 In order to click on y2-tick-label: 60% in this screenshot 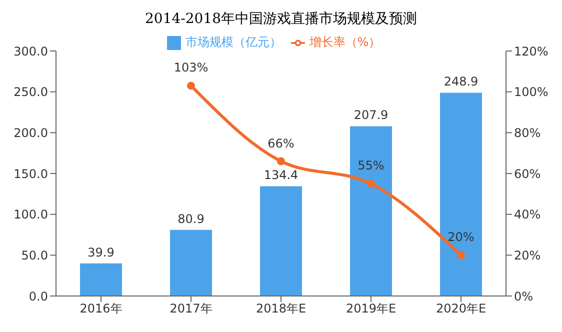, I will do `click(527, 173)`.